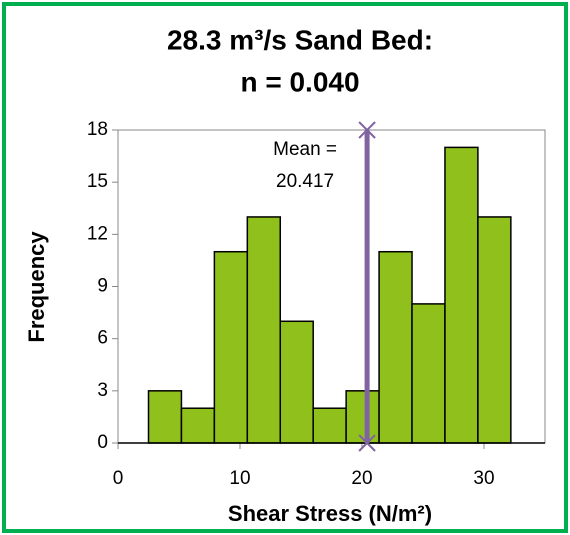 The width and height of the screenshot is (570, 535). I want to click on x-axis-label: Shear Stress (N/m²), so click(330, 513).